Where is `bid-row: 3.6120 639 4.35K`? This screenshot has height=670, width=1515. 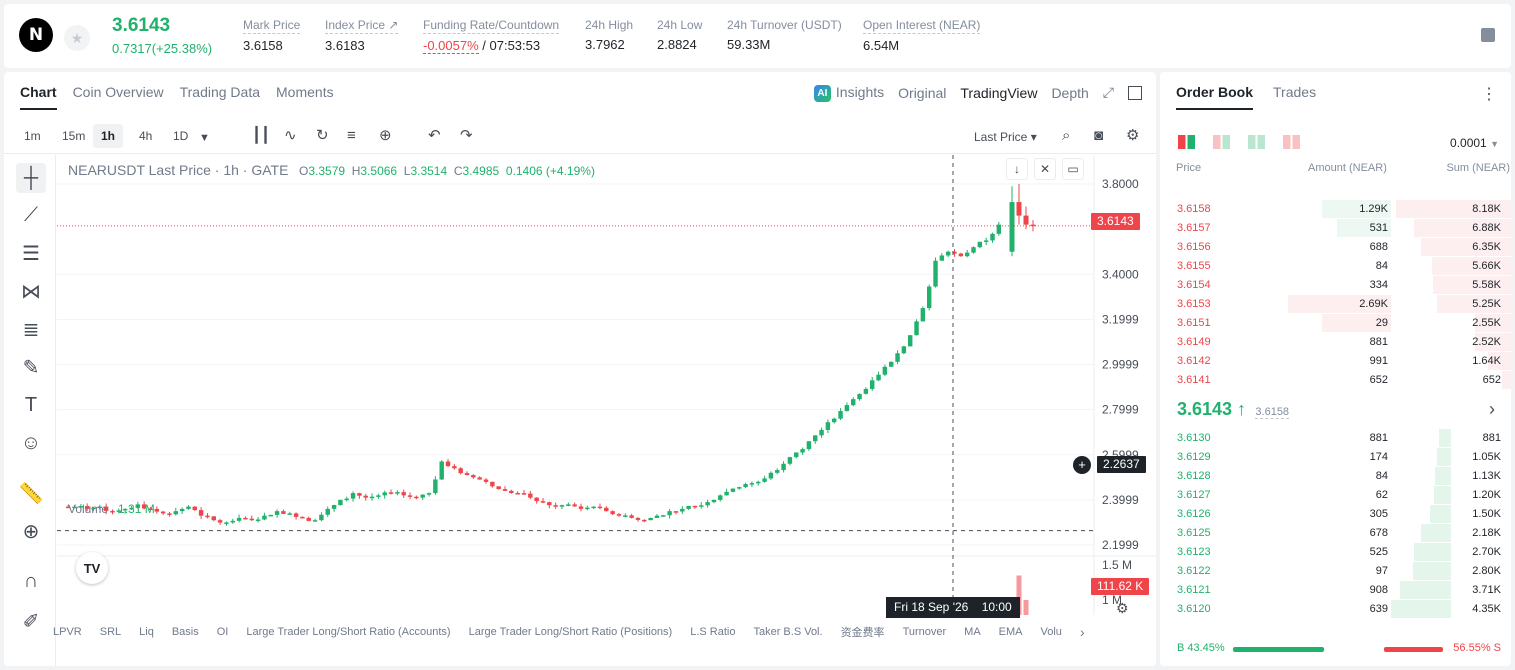
bid-row: 3.6120 639 4.35K is located at coordinates (1335, 609).